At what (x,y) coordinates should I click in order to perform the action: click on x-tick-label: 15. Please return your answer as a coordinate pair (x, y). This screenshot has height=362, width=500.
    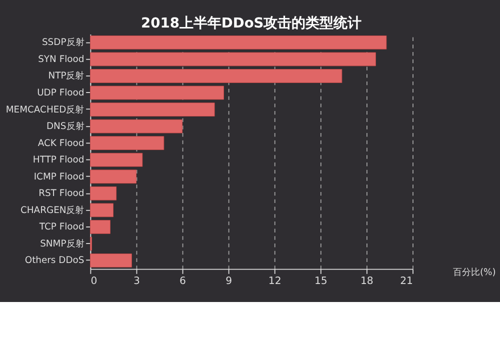
    Looking at the image, I should click on (321, 282).